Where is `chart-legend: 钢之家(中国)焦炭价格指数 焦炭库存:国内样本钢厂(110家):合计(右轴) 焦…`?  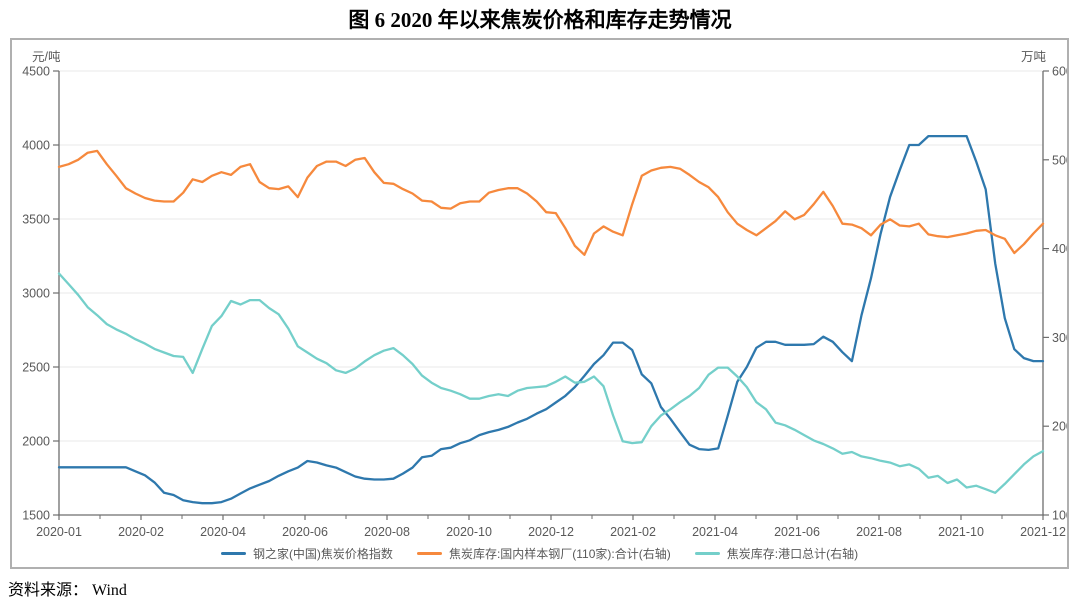
chart-legend: 钢之家(中国)焦炭价格指数 焦炭库存:国内样本钢厂(110家):合计(右轴) 焦… is located at coordinates (539, 553).